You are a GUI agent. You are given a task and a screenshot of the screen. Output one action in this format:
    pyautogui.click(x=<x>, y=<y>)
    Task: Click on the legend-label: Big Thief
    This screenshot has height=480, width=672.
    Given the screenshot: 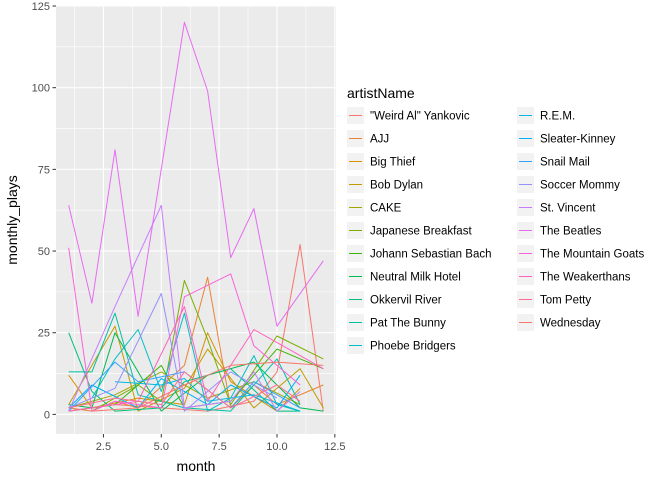 What is the action you would take?
    pyautogui.click(x=393, y=163)
    